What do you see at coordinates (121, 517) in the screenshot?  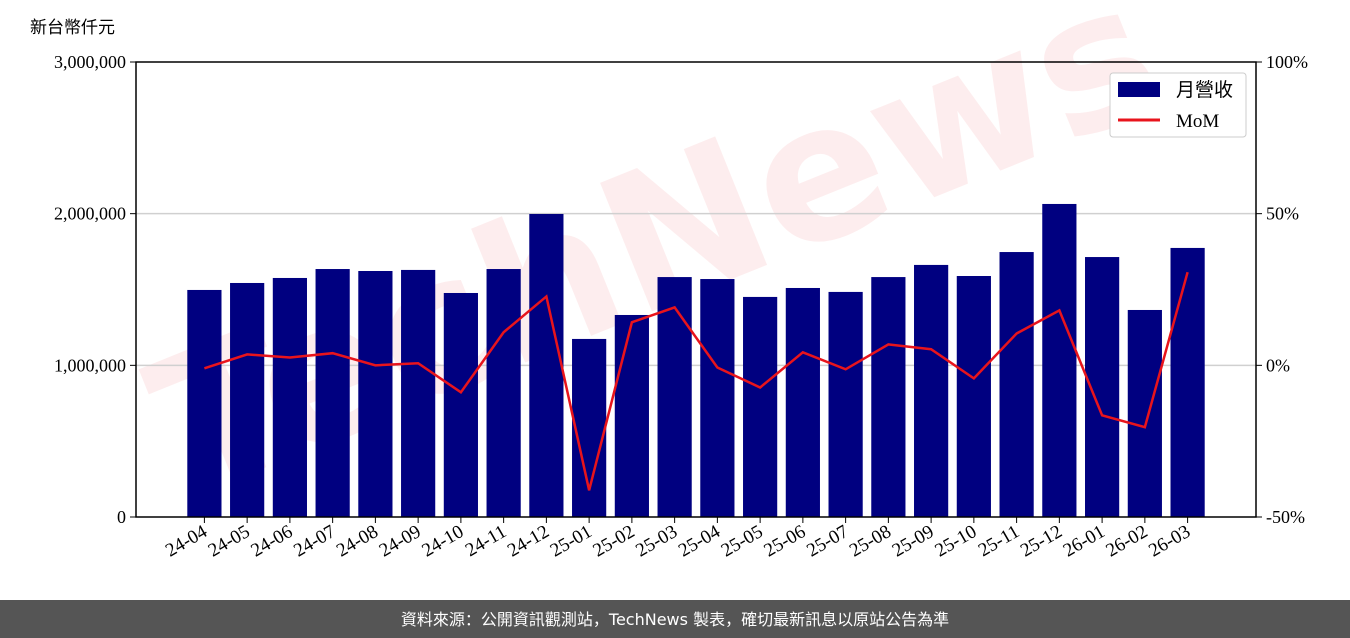 I see `y-tick-label: 0` at bounding box center [121, 517].